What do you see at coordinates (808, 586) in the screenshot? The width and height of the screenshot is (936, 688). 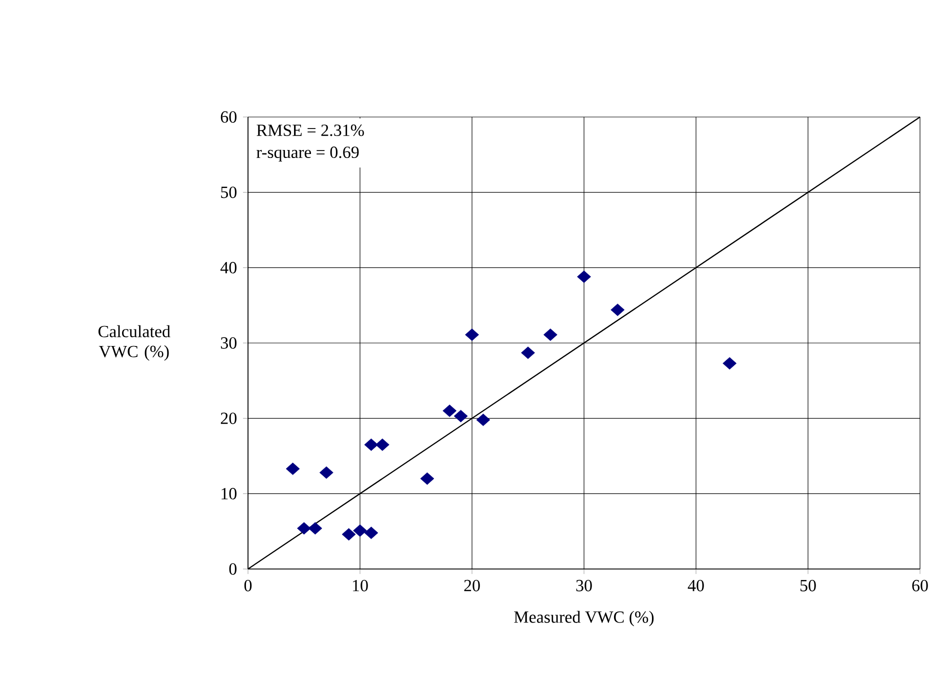 I see `x-tick-label: 50` at bounding box center [808, 586].